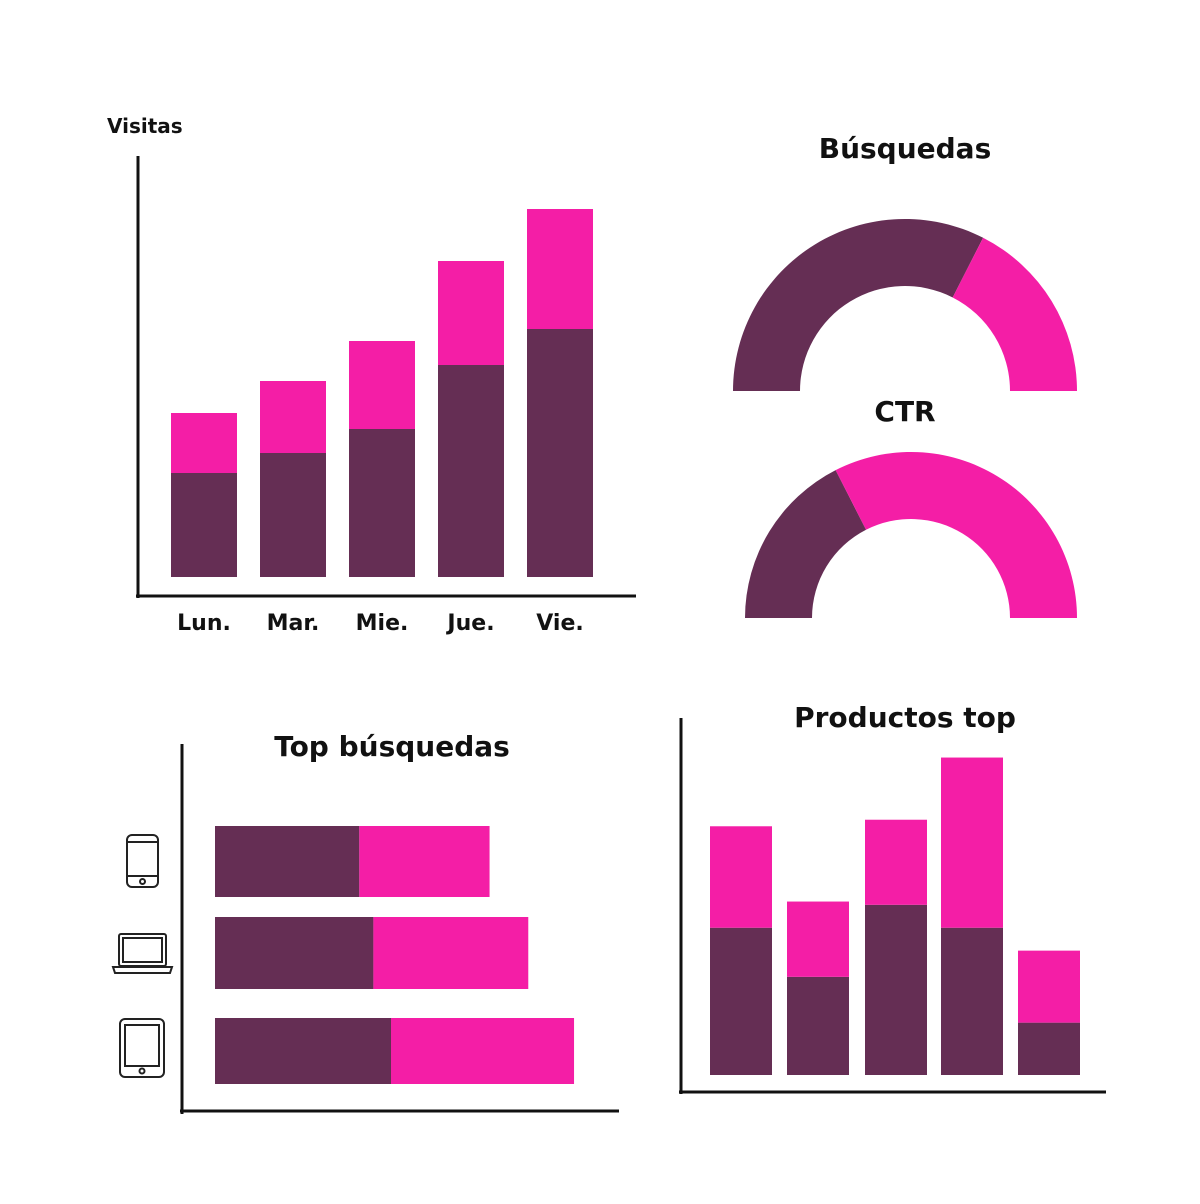 This screenshot has height=1204, width=1200. I want to click on top-busquedas-bars, so click(395, 955).